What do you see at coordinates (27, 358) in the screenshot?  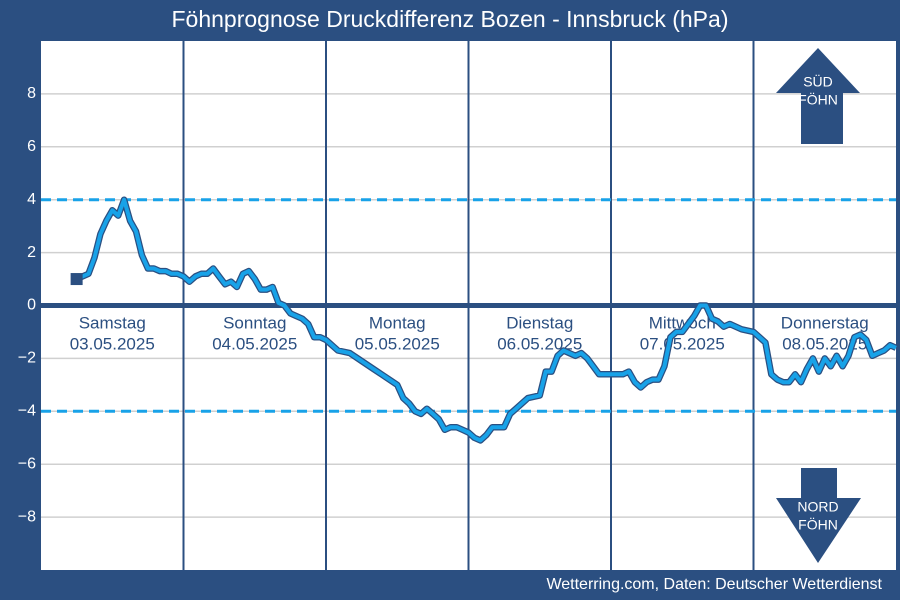 I see `y-tick-label: −2` at bounding box center [27, 358].